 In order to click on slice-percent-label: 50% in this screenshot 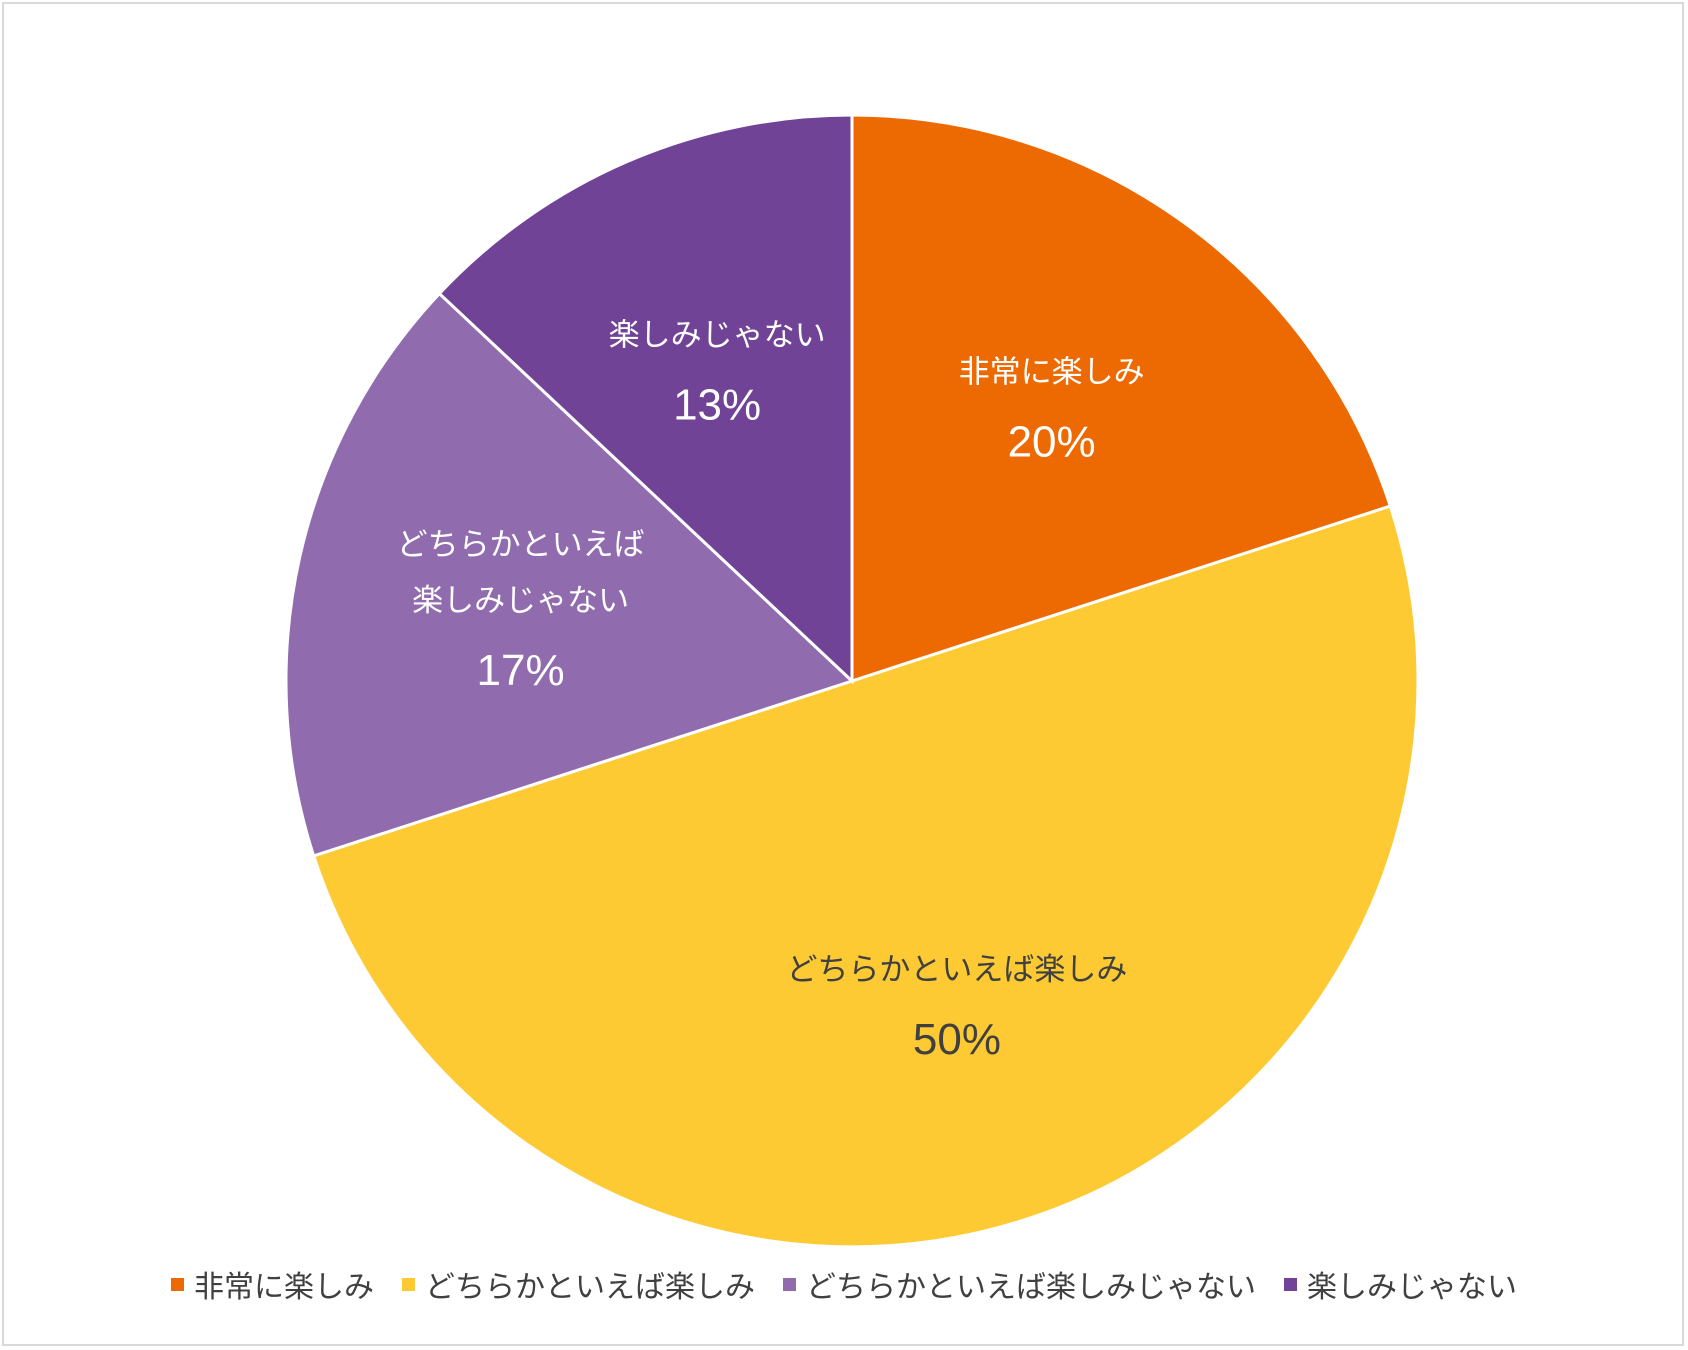, I will do `click(957, 1039)`.